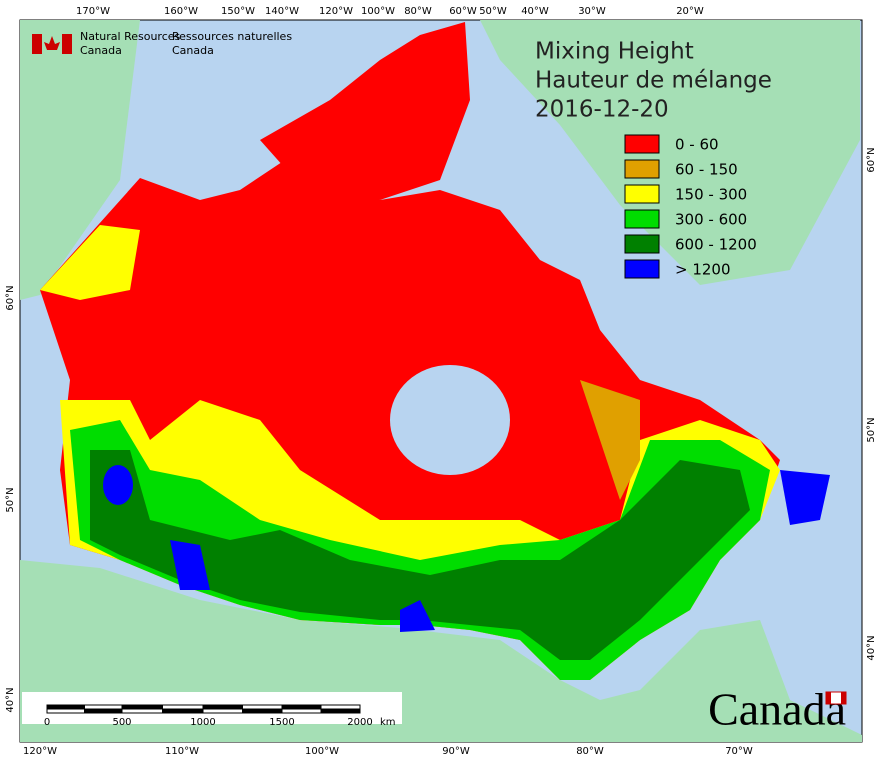 Image resolution: width=880 pixels, height=764 pixels. Describe the element at coordinates (181, 11) in the screenshot. I see `top-label: 160°W` at that location.